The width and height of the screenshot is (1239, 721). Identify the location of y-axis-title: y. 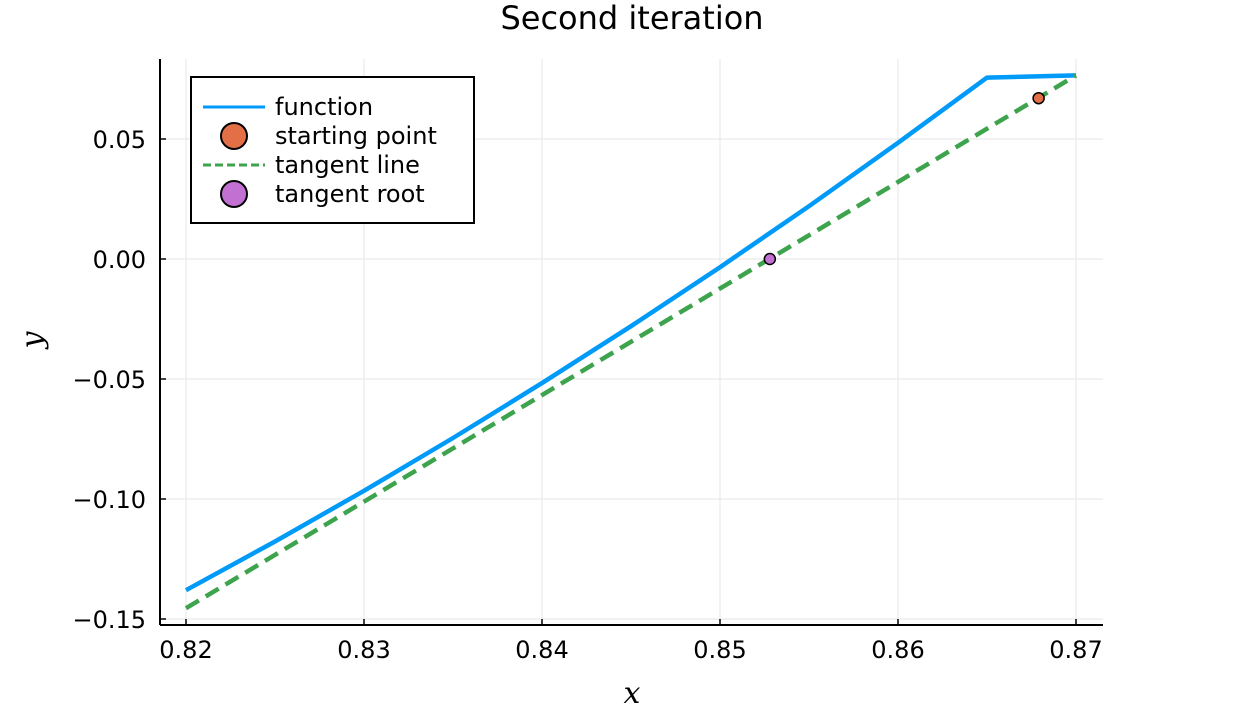
(32, 340).